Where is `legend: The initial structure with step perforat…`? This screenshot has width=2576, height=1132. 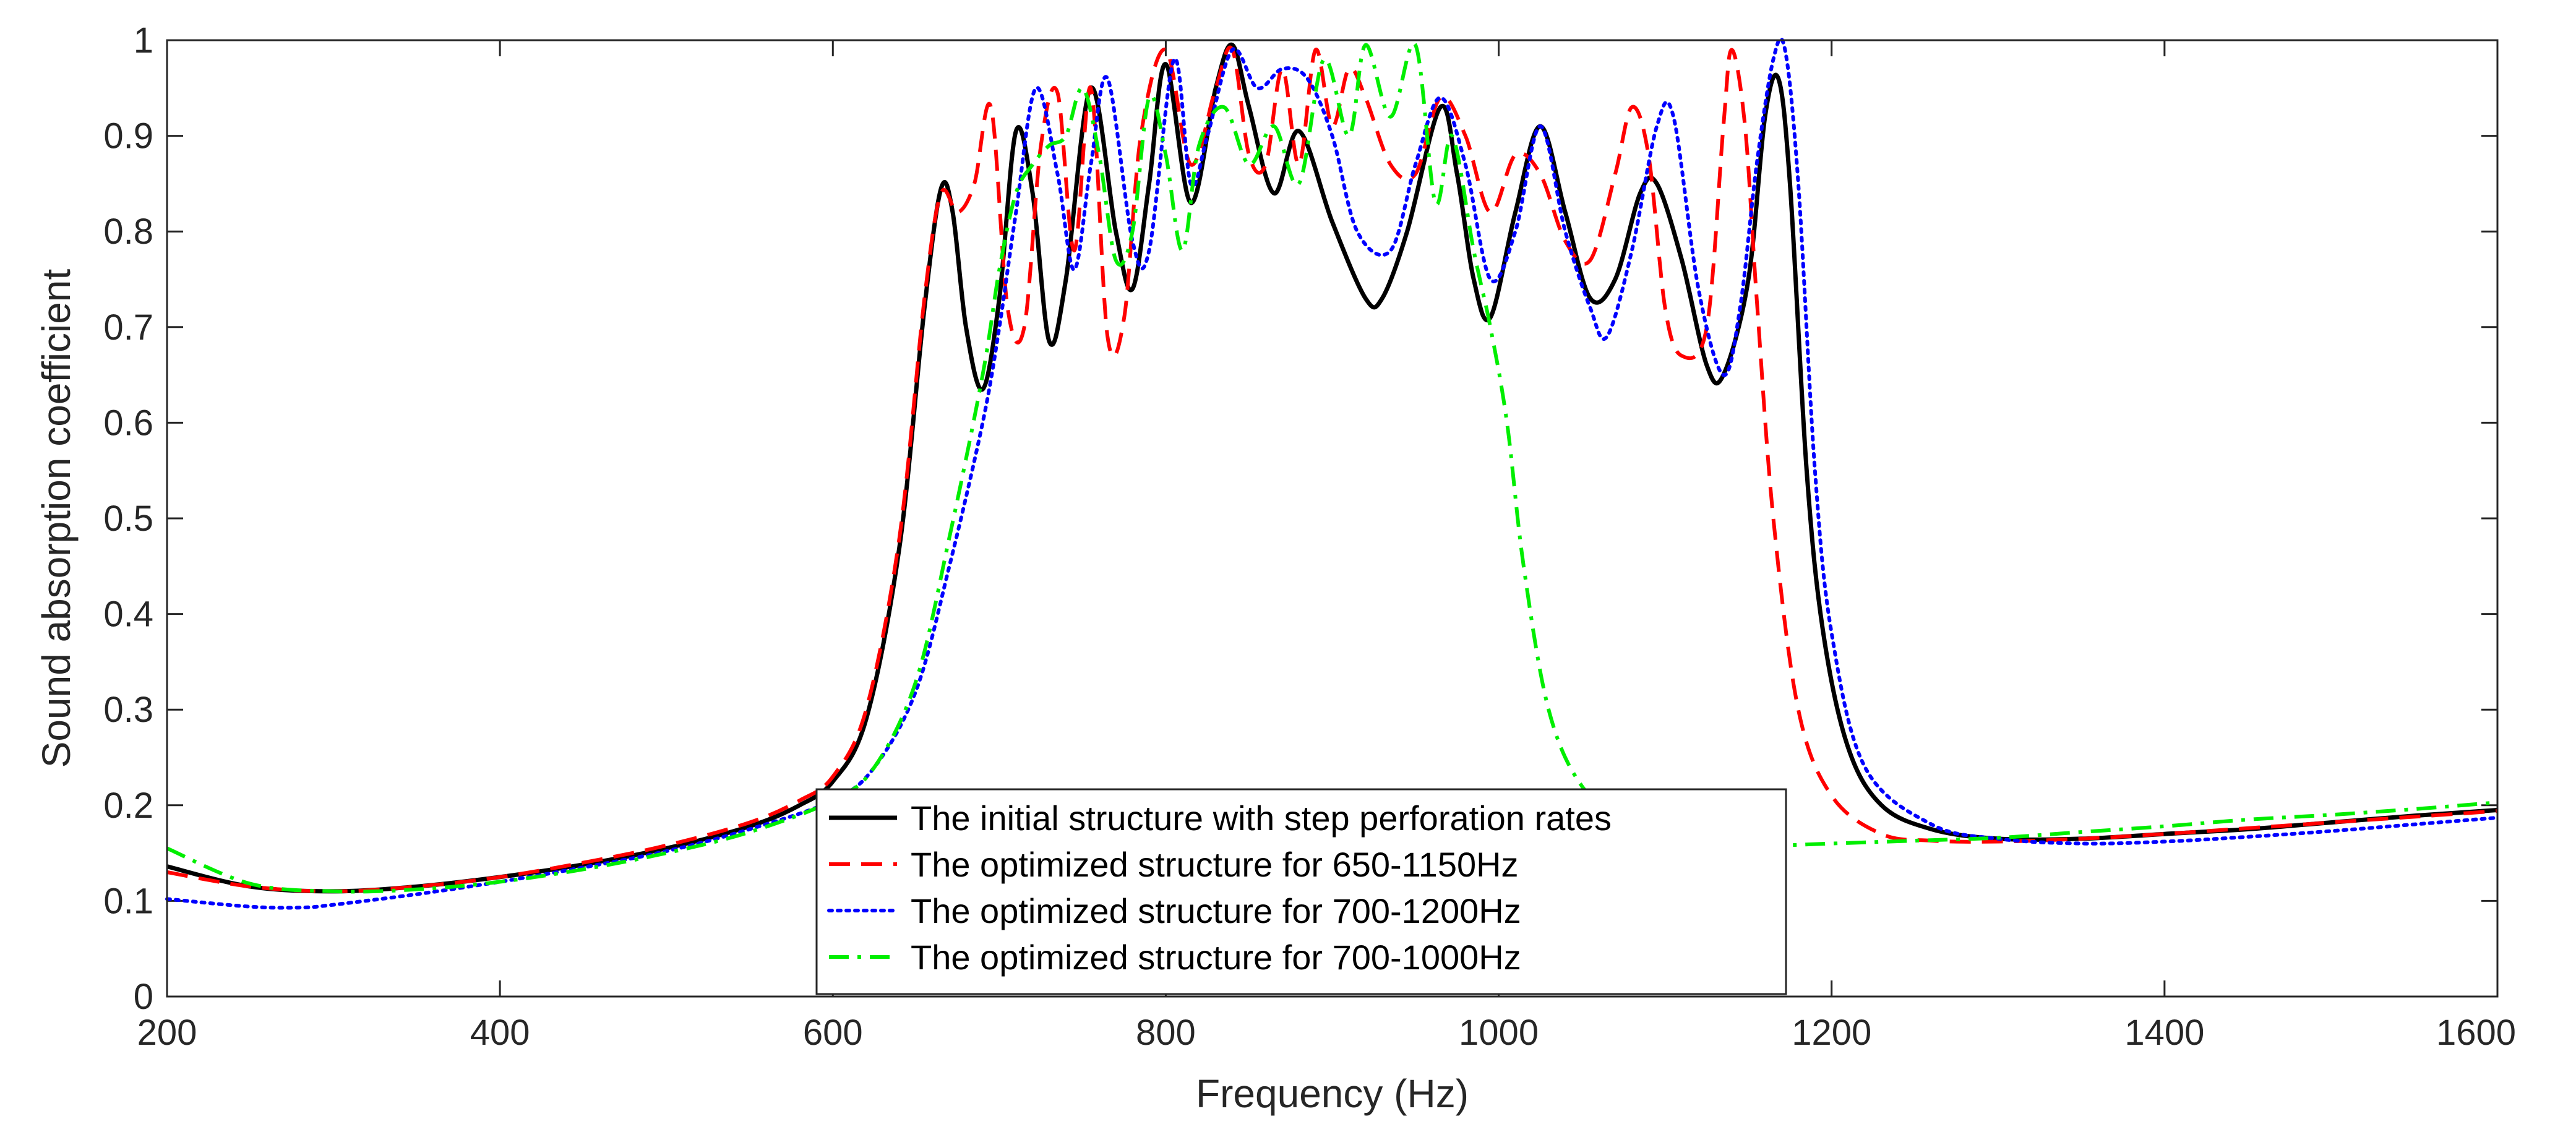
legend: The initial structure with step perforat… is located at coordinates (1301, 891).